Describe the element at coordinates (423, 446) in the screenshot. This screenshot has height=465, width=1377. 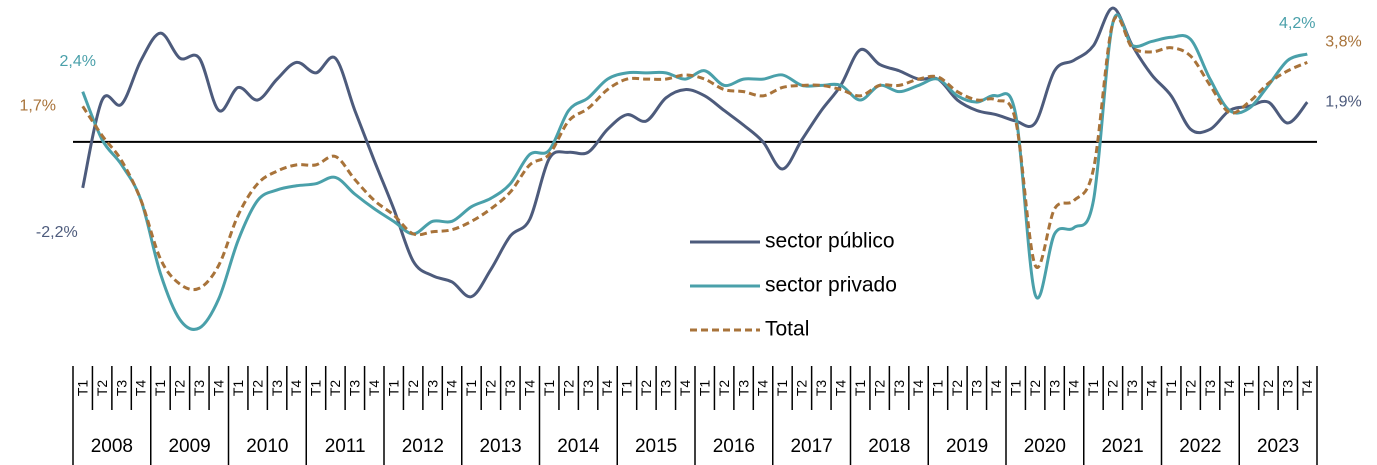
I see `year-label: 2012` at that location.